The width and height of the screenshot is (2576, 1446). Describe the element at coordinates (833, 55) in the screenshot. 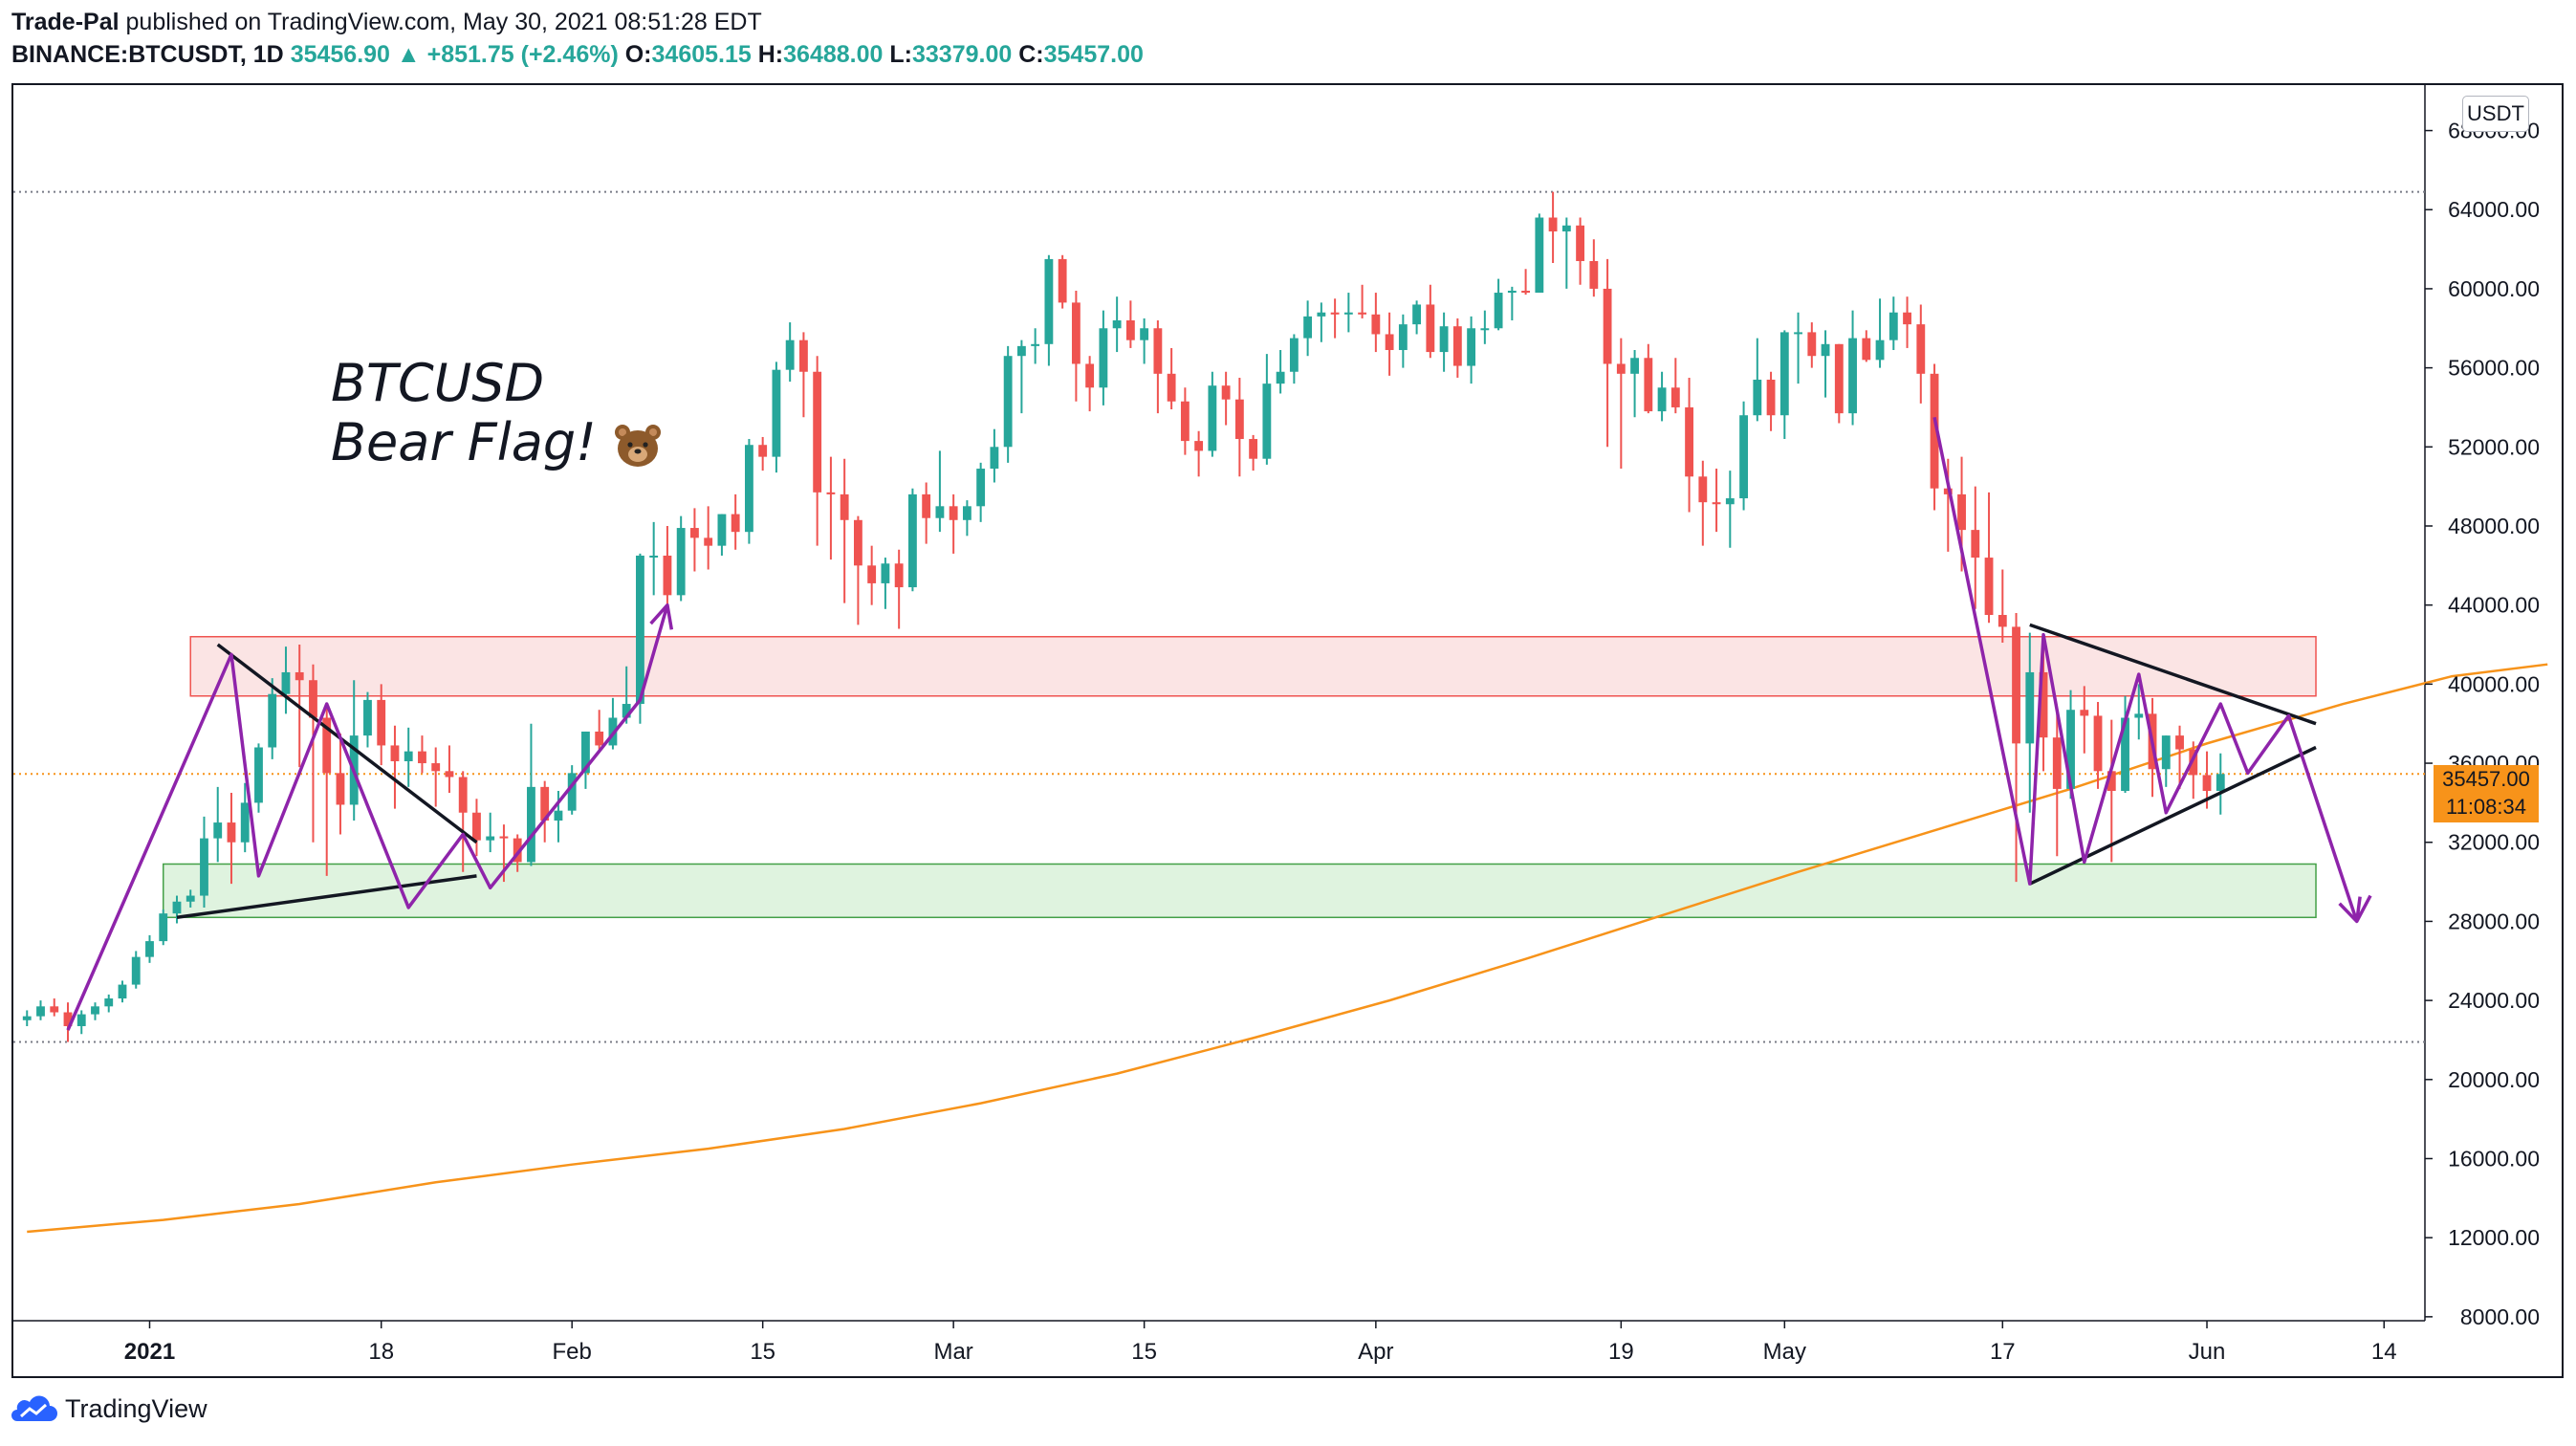

I see `high-value: 36488.00` at that location.